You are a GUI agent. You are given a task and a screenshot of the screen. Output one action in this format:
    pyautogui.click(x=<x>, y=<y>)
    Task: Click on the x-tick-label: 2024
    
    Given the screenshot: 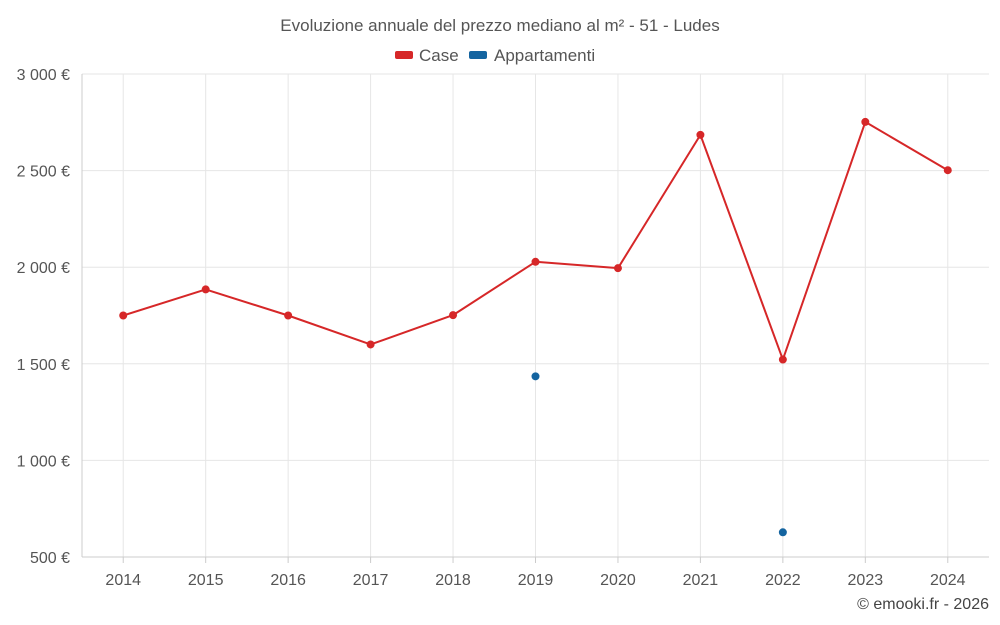 What is the action you would take?
    pyautogui.click(x=948, y=580)
    